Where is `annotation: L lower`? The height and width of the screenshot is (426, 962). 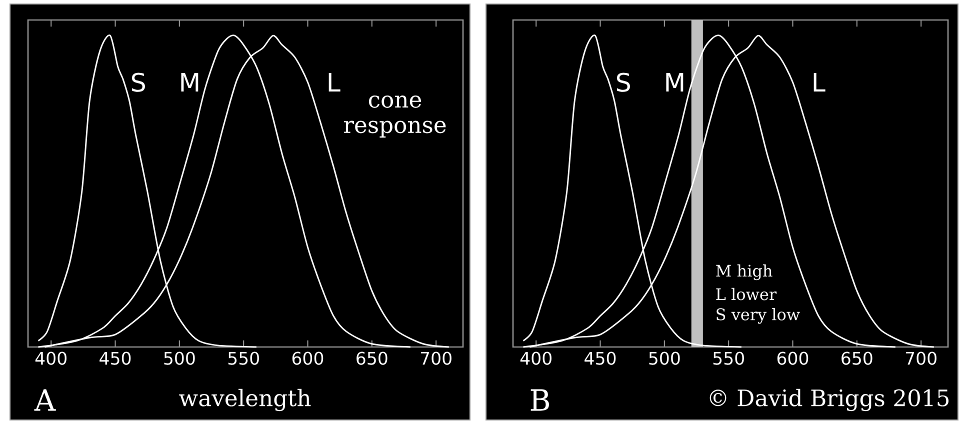 annotation: L lower is located at coordinates (746, 294).